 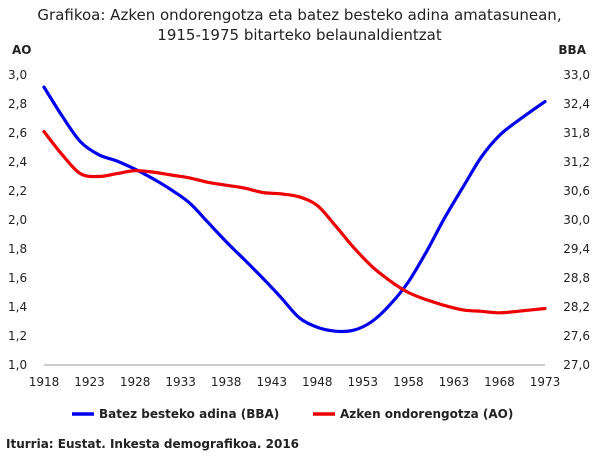 What do you see at coordinates (576, 75) in the screenshot?
I see `right-tick-label: 33,0` at bounding box center [576, 75].